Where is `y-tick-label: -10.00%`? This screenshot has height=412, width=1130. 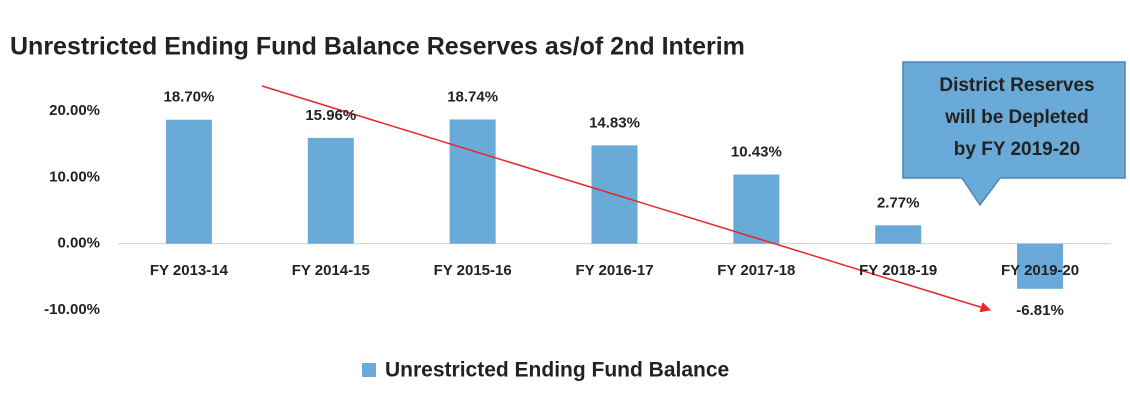
y-tick-label: -10.00% is located at coordinates (72, 309).